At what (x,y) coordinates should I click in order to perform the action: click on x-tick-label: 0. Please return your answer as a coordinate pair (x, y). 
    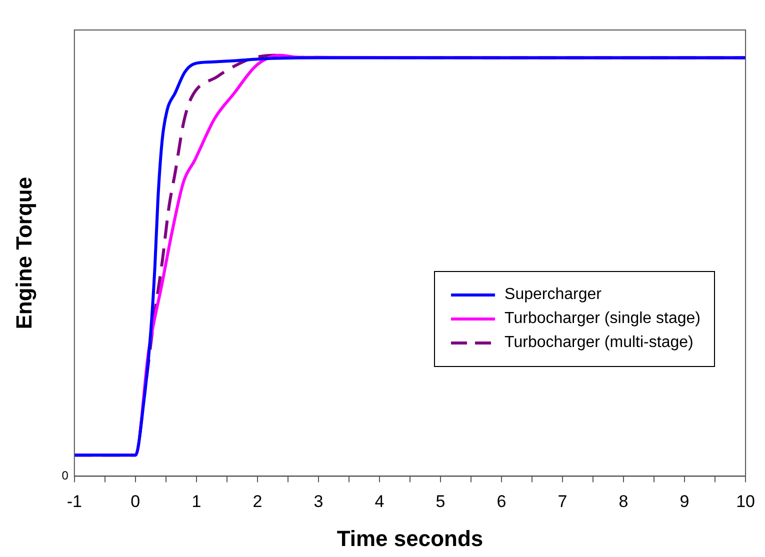
    Looking at the image, I should click on (135, 502).